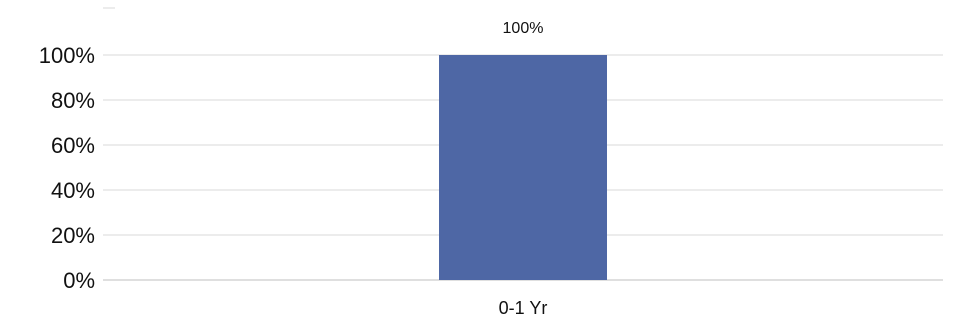 This screenshot has height=328, width=957. Describe the element at coordinates (67, 168) in the screenshot. I see `y-axis-ticks: 0% 20% 40% 60% 80% 100%` at that location.